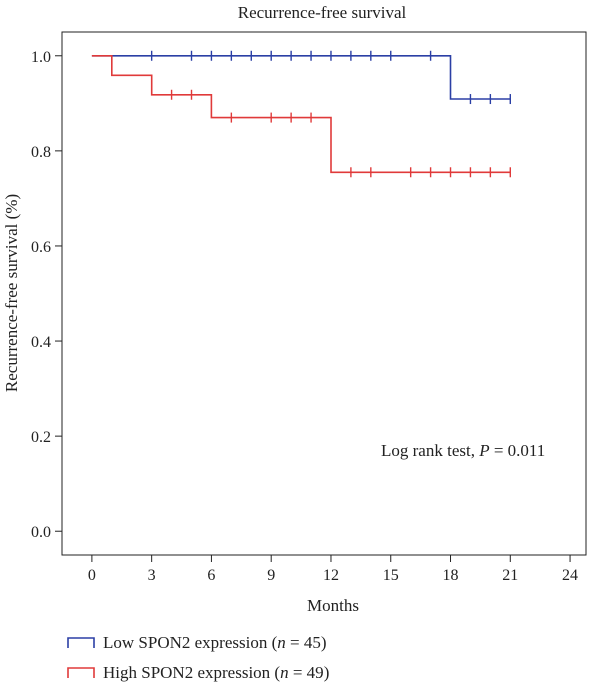 The height and width of the screenshot is (686, 600). I want to click on logrank-p-value: = 0.011, so click(518, 450).